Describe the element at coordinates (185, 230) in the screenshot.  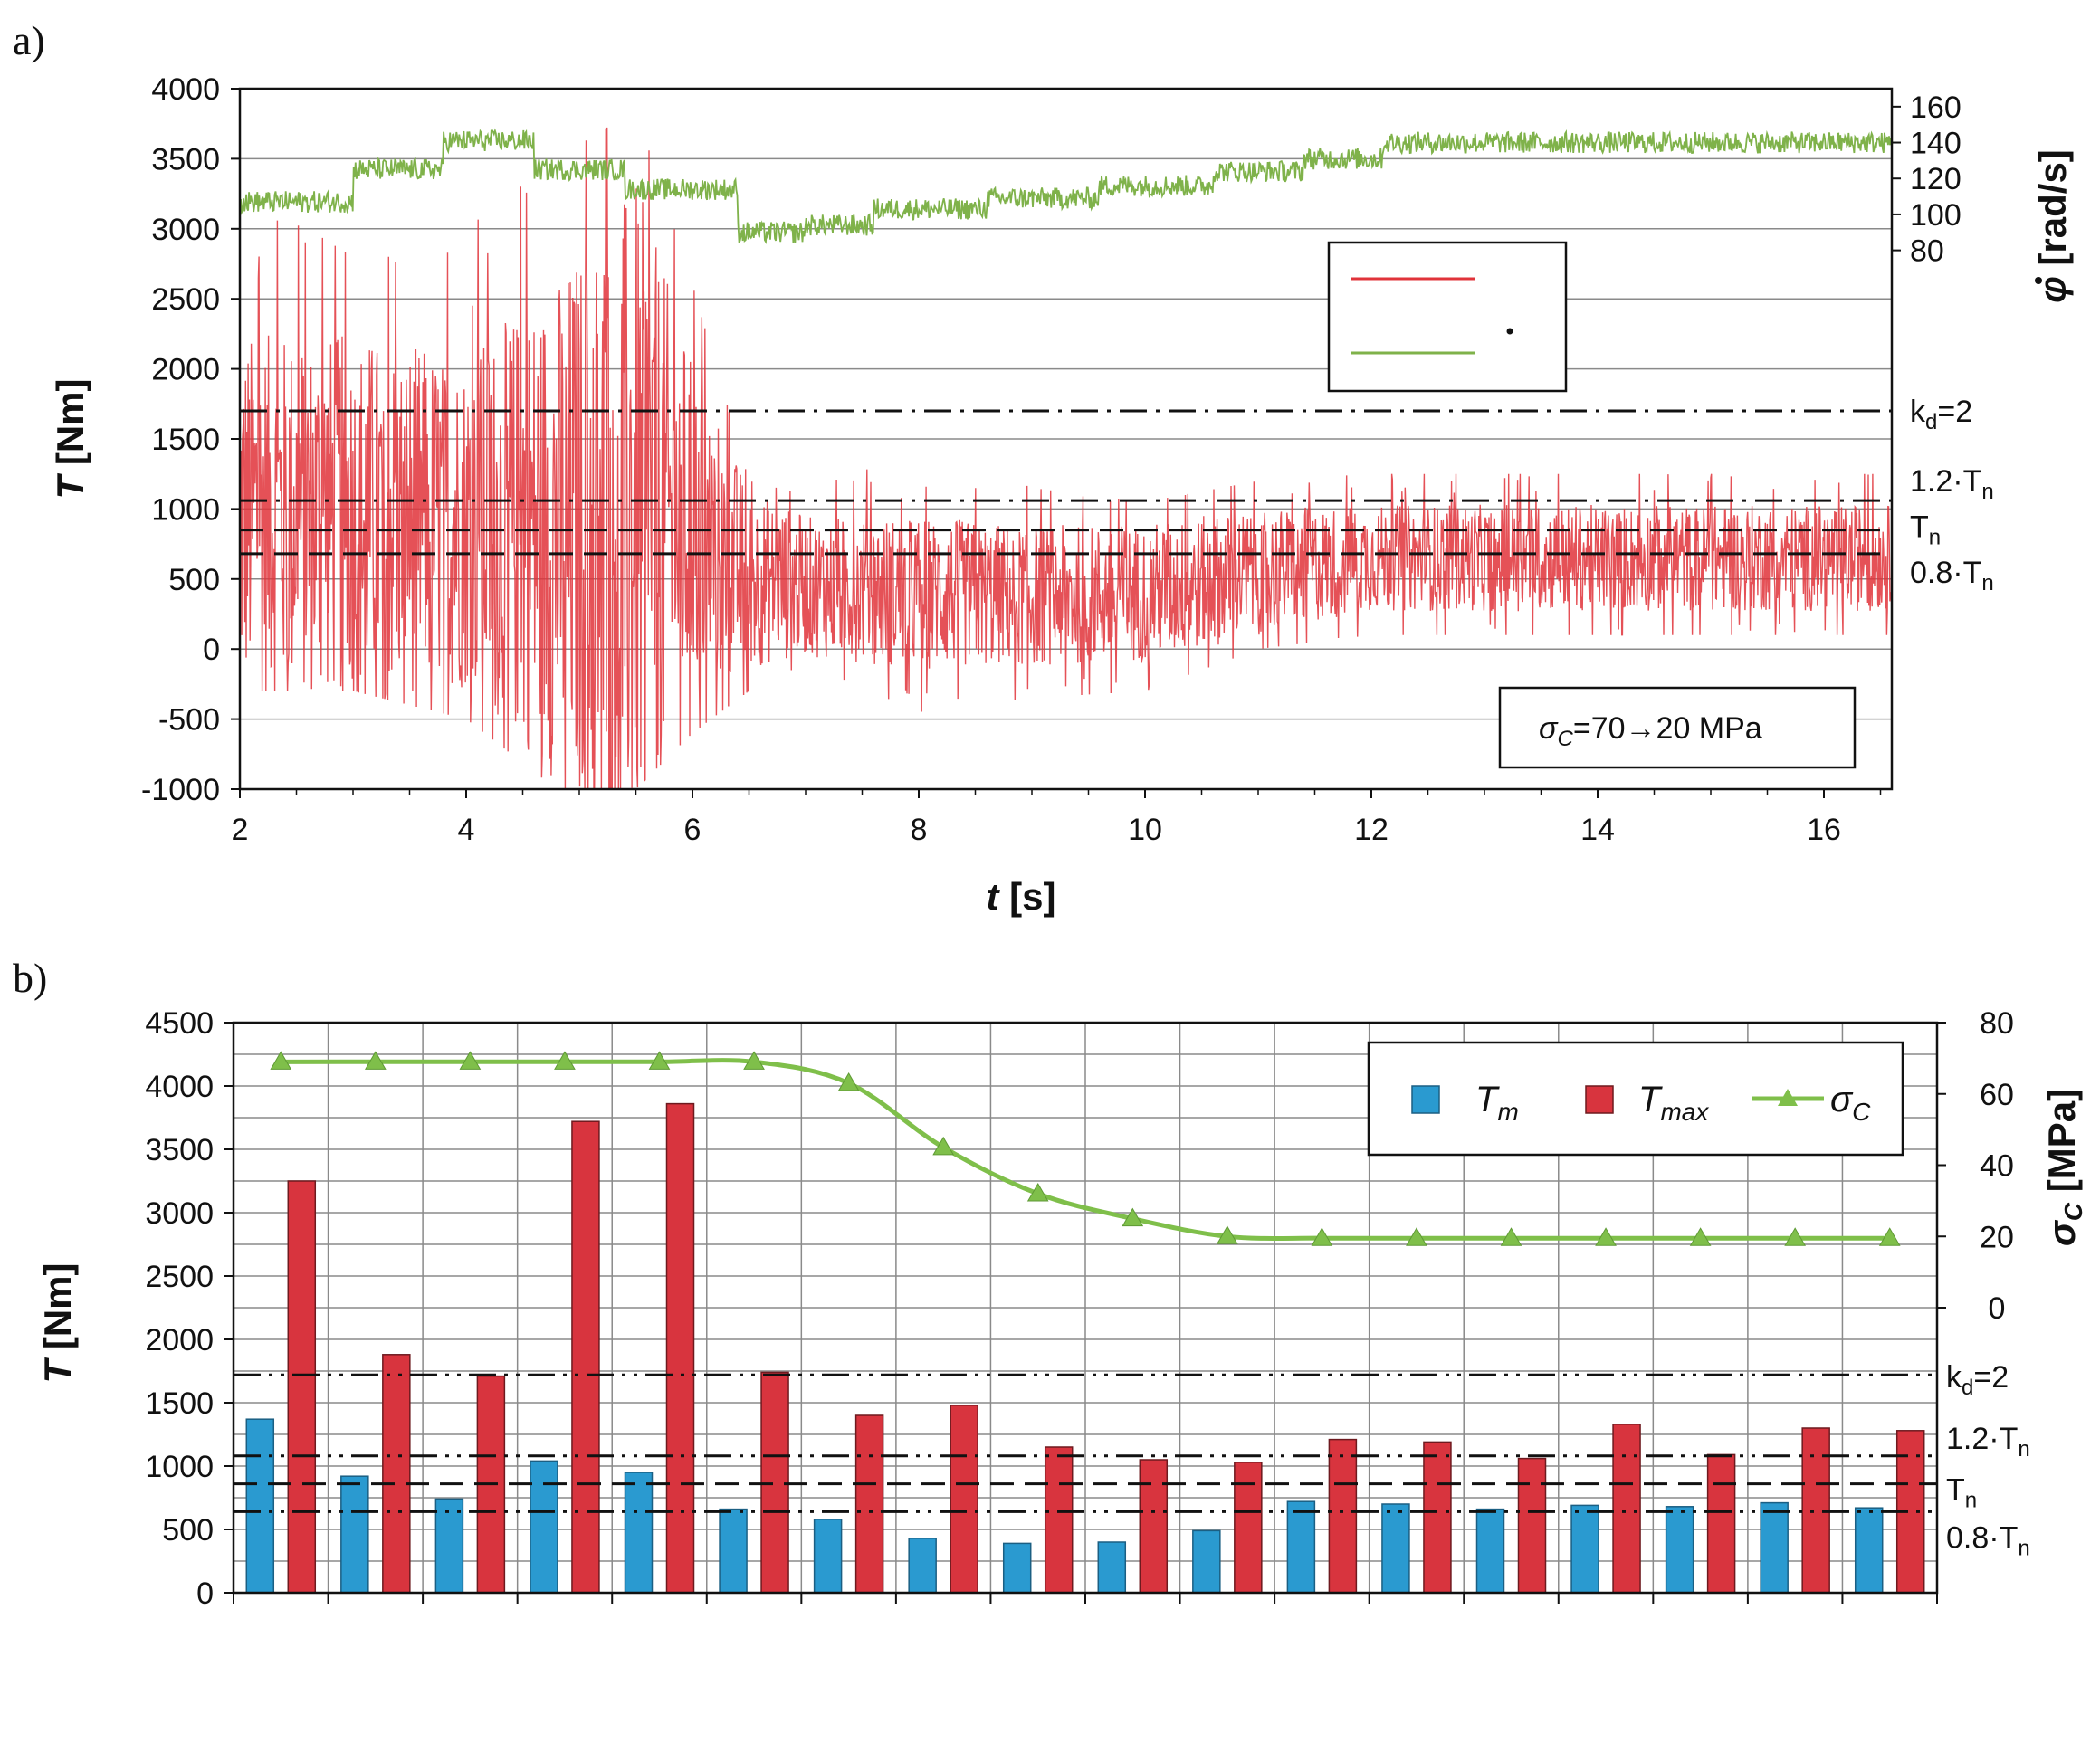
I see `panel-a-y-tick-label: 3000` at that location.